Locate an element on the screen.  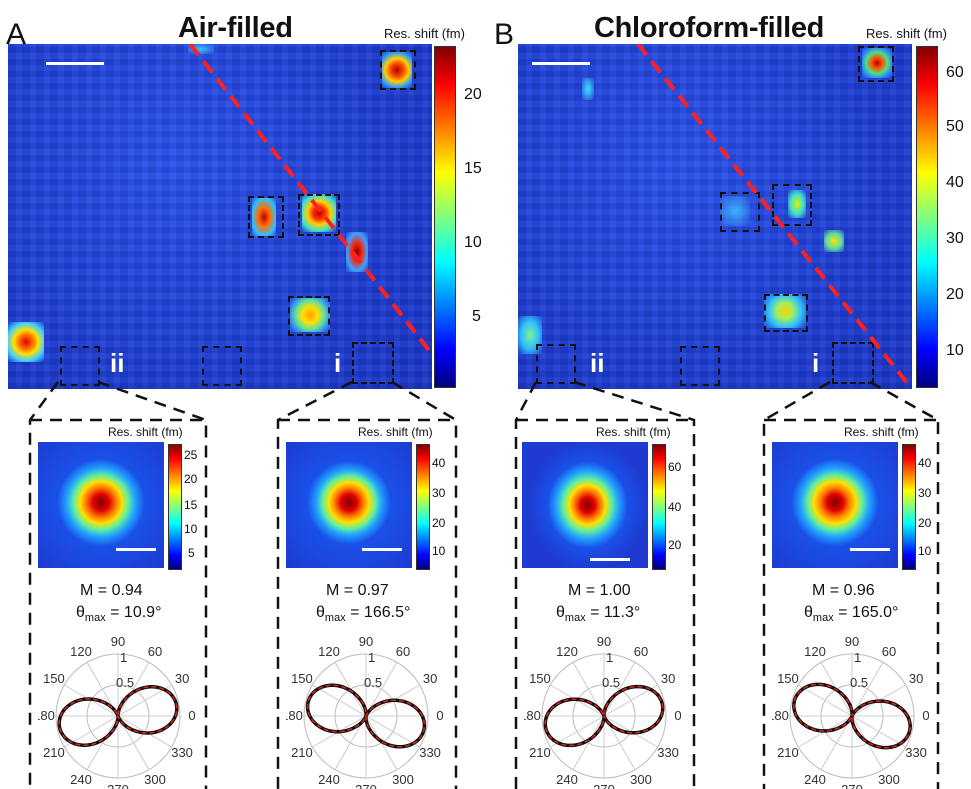
panel-a-colorbar-label: Res. shift (fm) is located at coordinates (424, 33).